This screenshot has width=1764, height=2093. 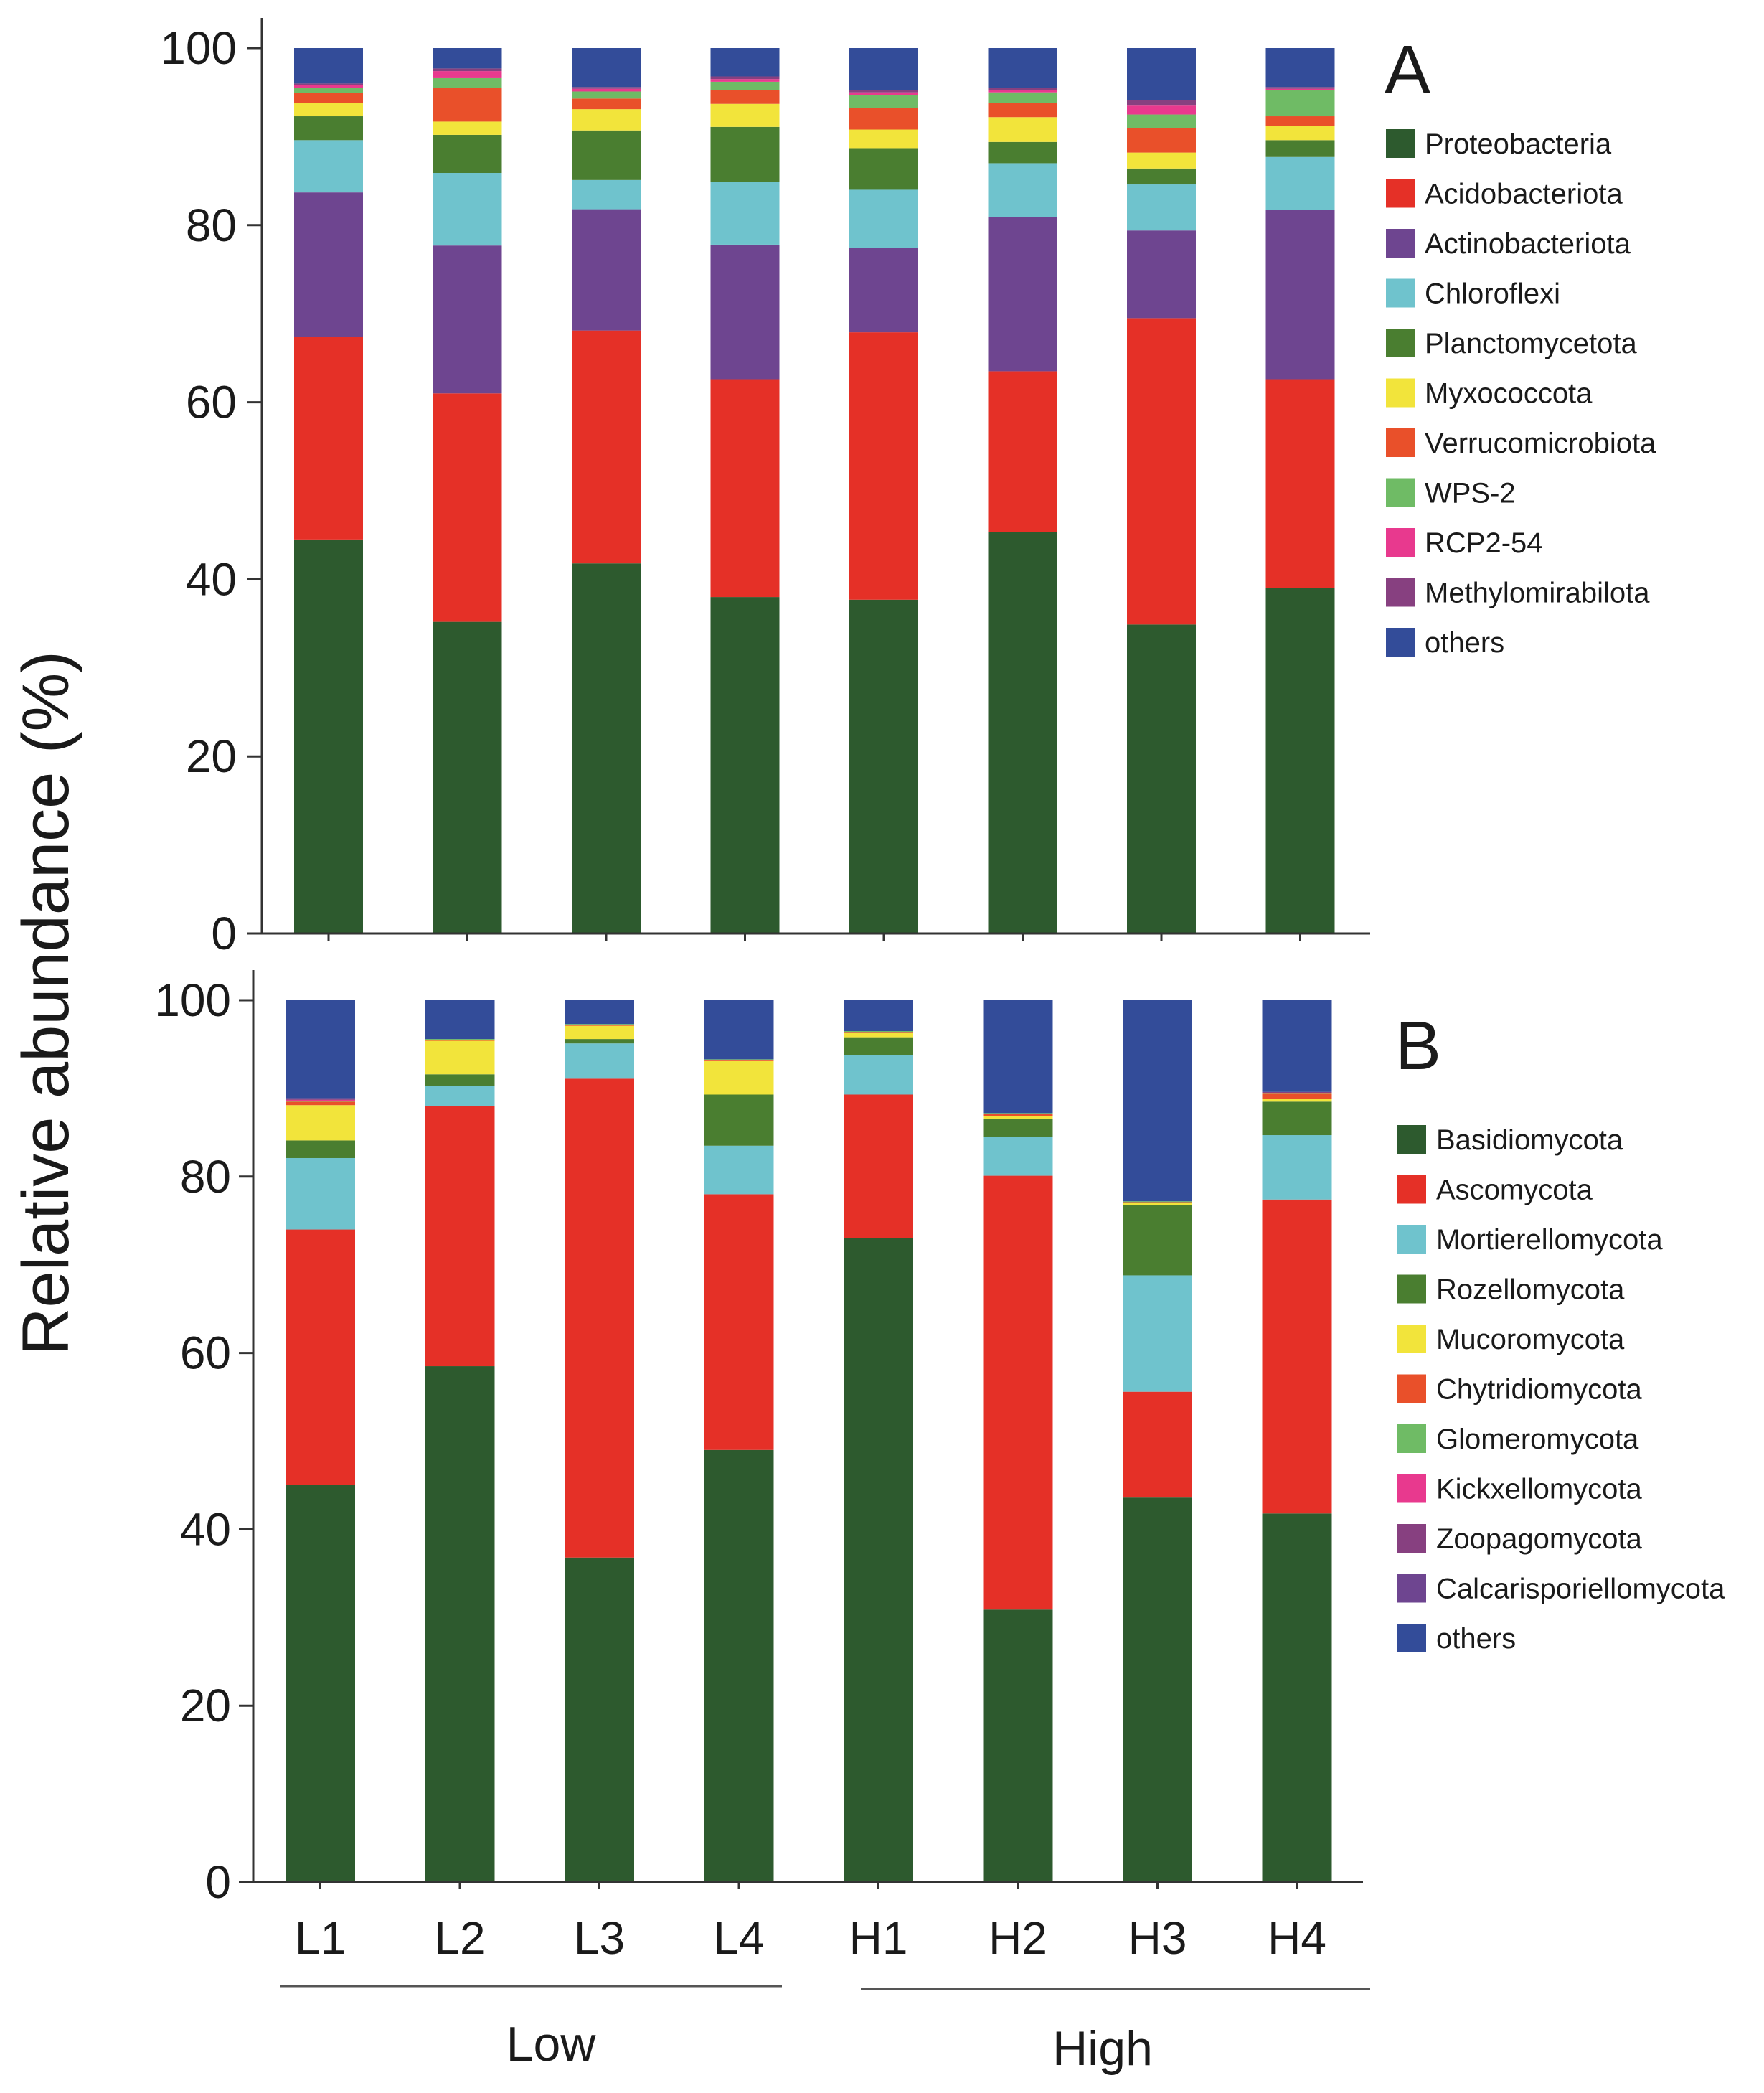 I want to click on segment-L2-others, so click(x=460, y=1020).